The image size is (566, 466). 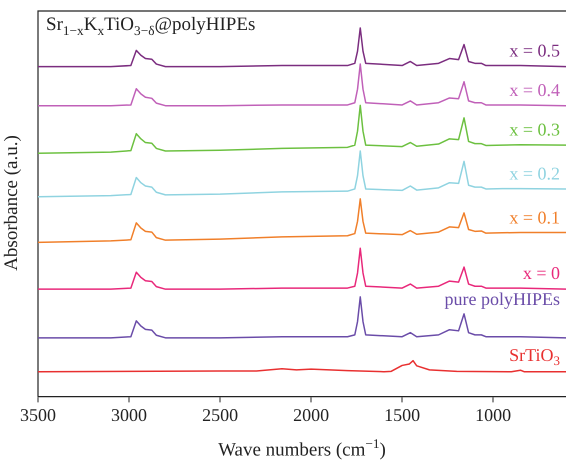 I want to click on series-label: x = 0, so click(x=541, y=273).